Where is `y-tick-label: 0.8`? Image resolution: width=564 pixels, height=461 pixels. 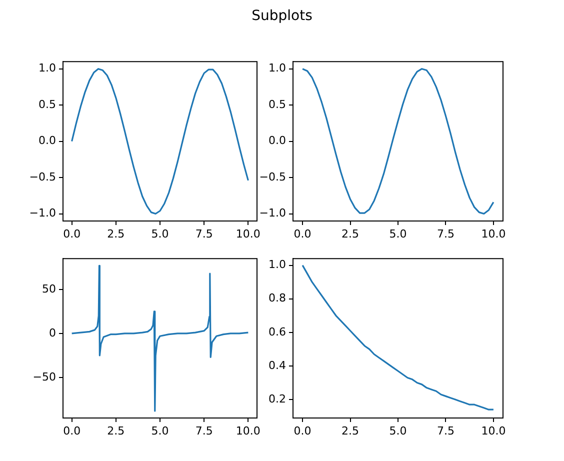
y-tick-label: 0.8 is located at coordinates (277, 298).